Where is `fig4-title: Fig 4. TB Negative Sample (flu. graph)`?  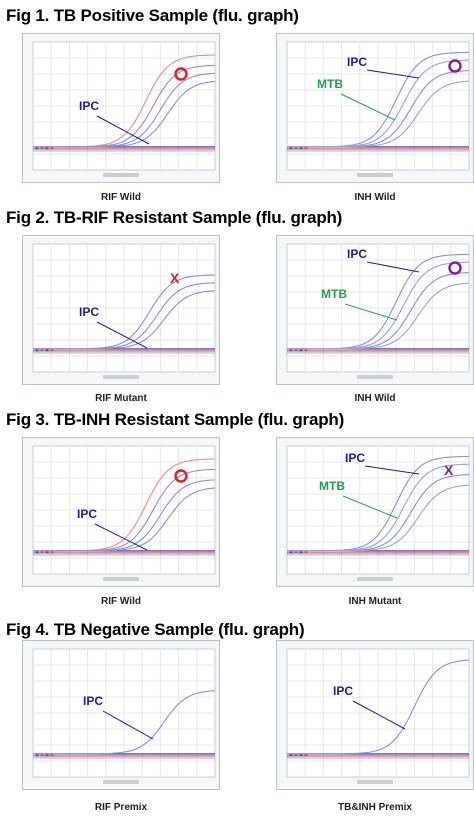
fig4-title: Fig 4. TB Negative Sample (flu. graph) is located at coordinates (155, 629).